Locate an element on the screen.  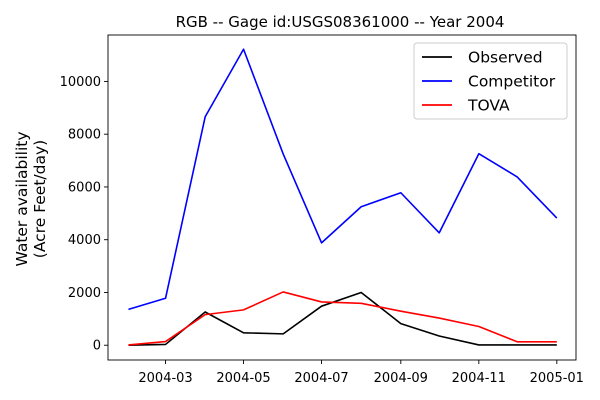
x-tick-label: 2004-11 is located at coordinates (479, 378).